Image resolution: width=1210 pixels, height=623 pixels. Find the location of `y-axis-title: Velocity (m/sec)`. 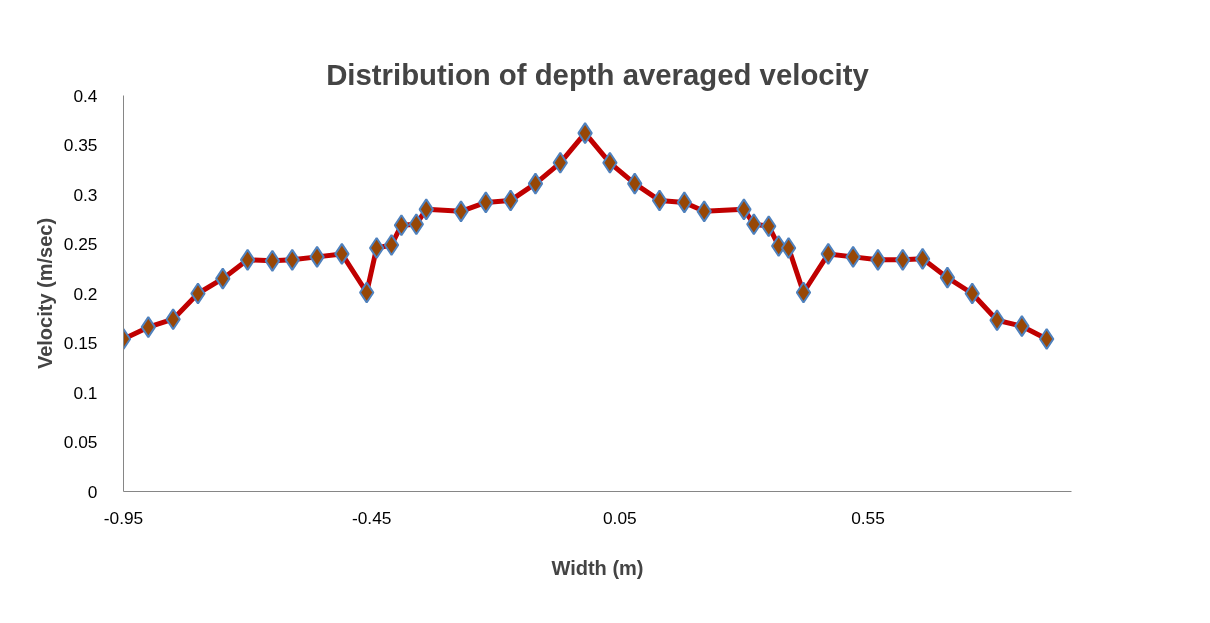

y-axis-title: Velocity (m/sec) is located at coordinates (44, 293).